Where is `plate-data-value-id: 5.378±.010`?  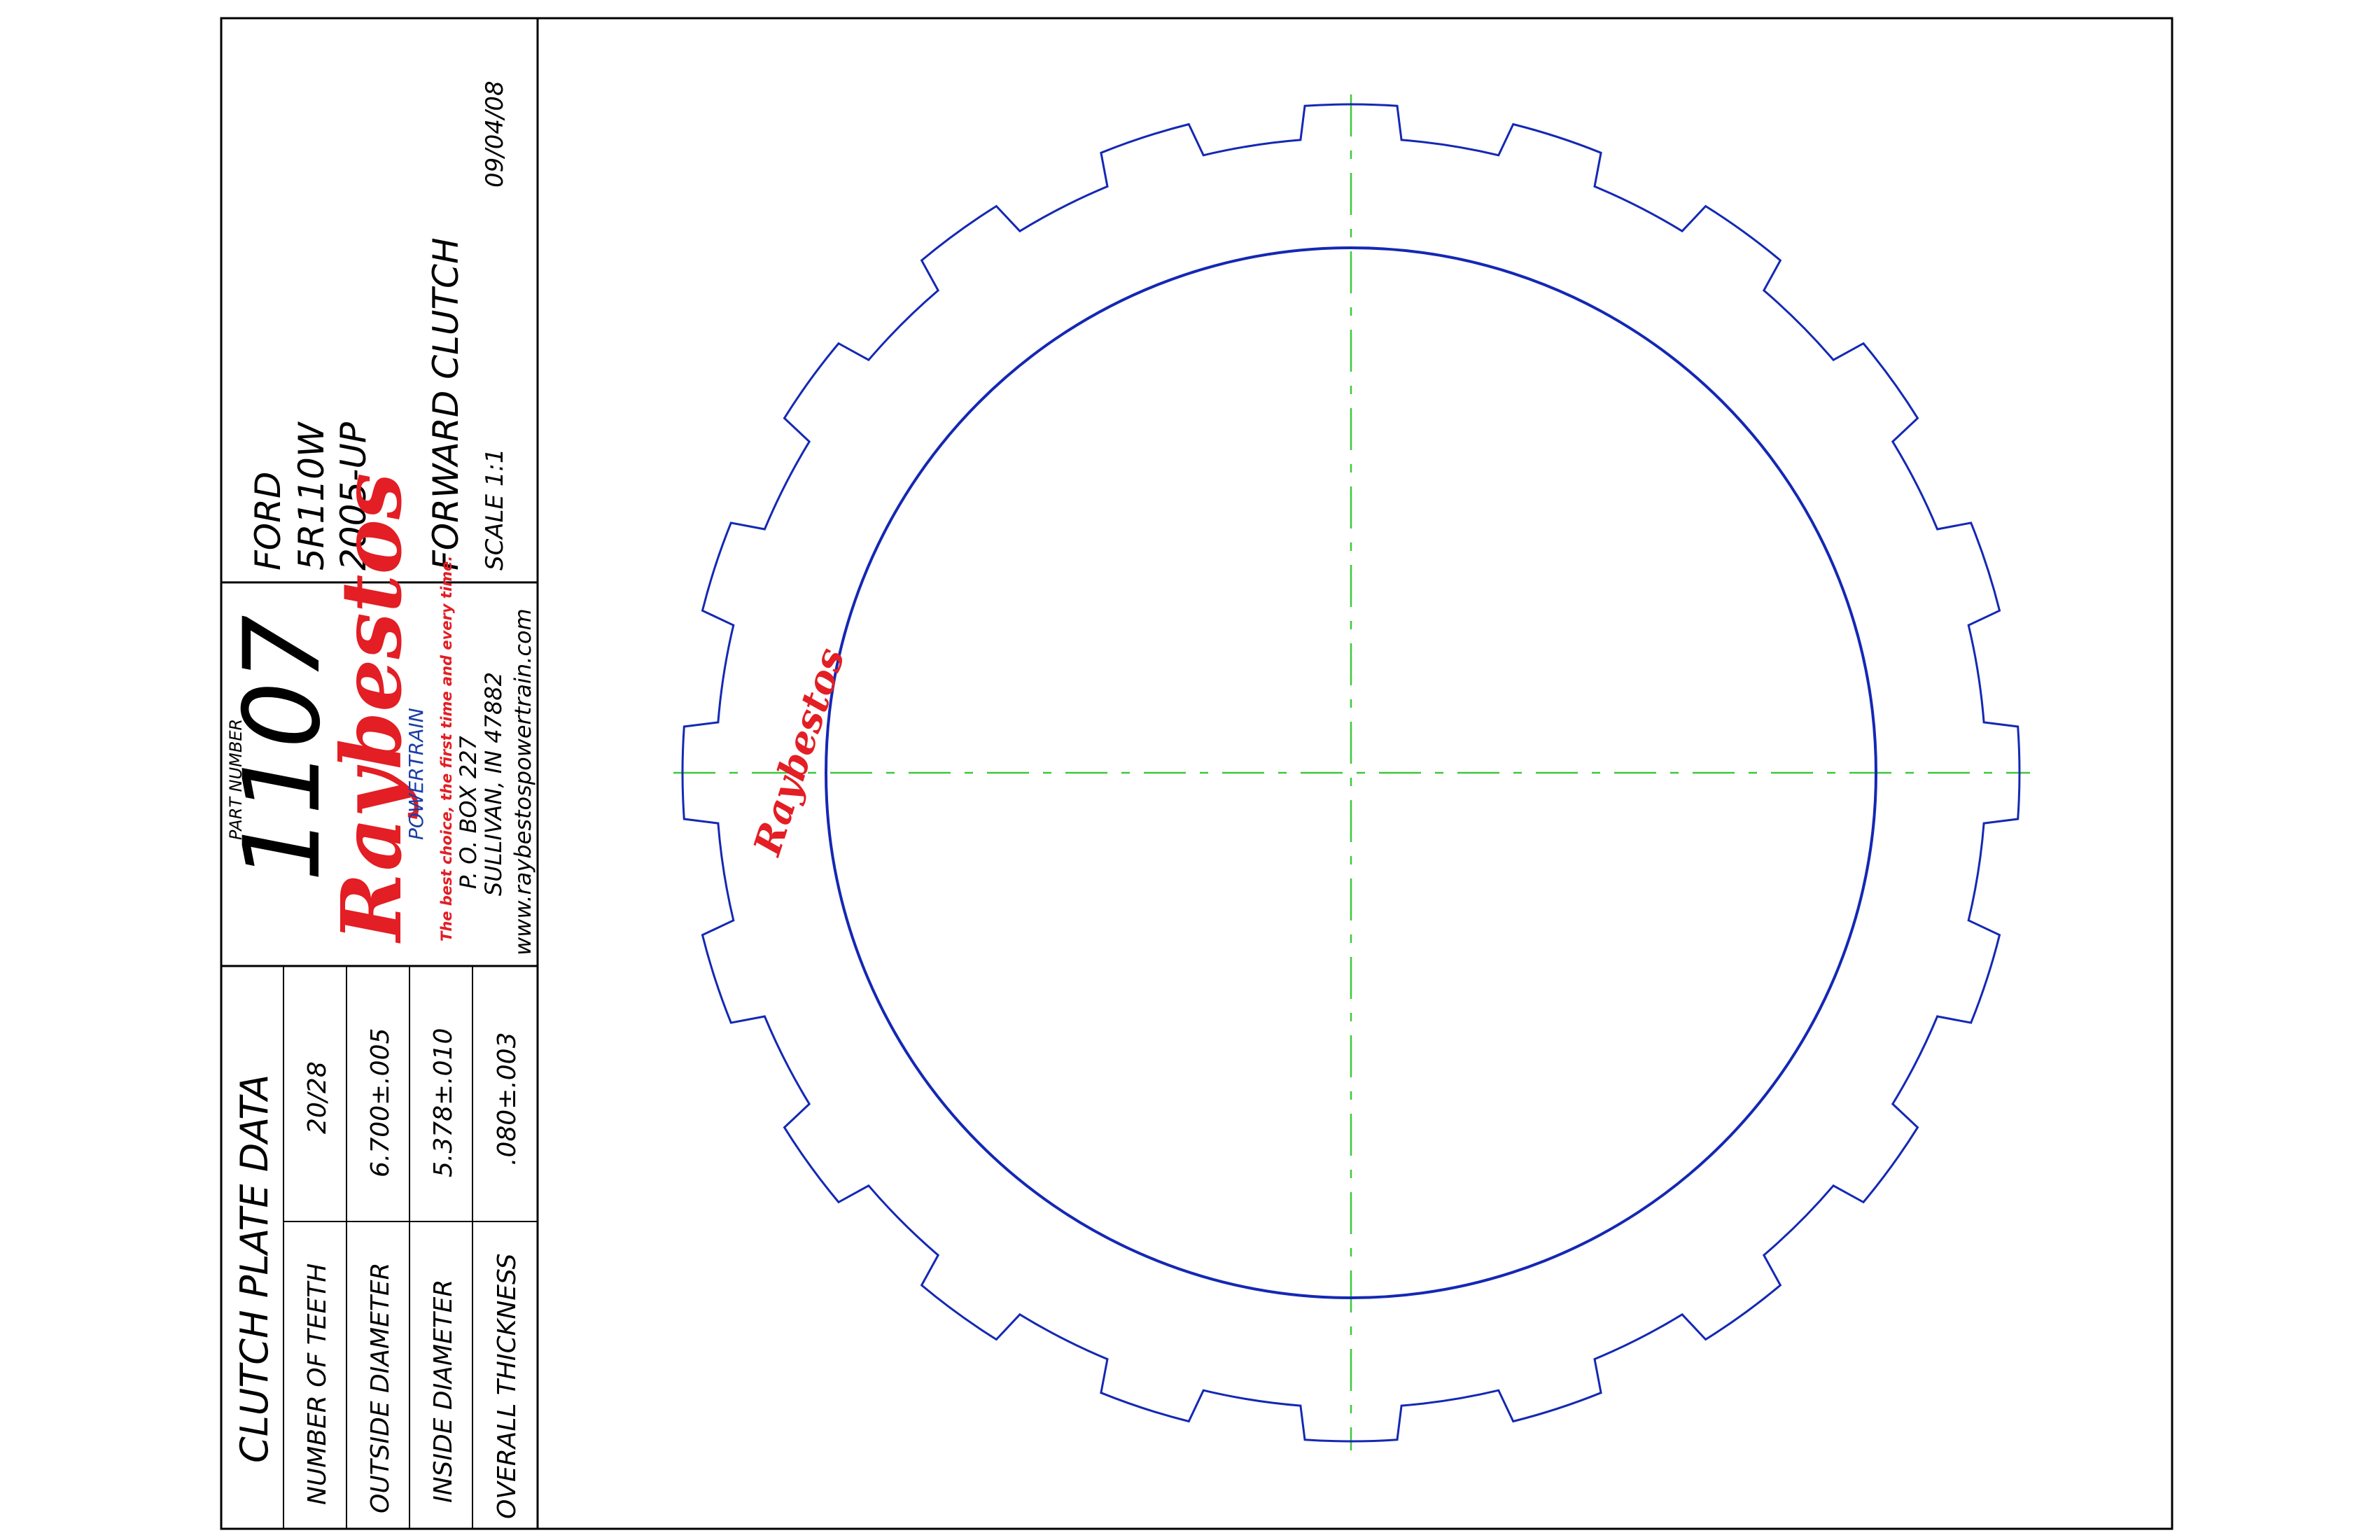
plate-data-value-id: 5.378±.010 is located at coordinates (443, 1102).